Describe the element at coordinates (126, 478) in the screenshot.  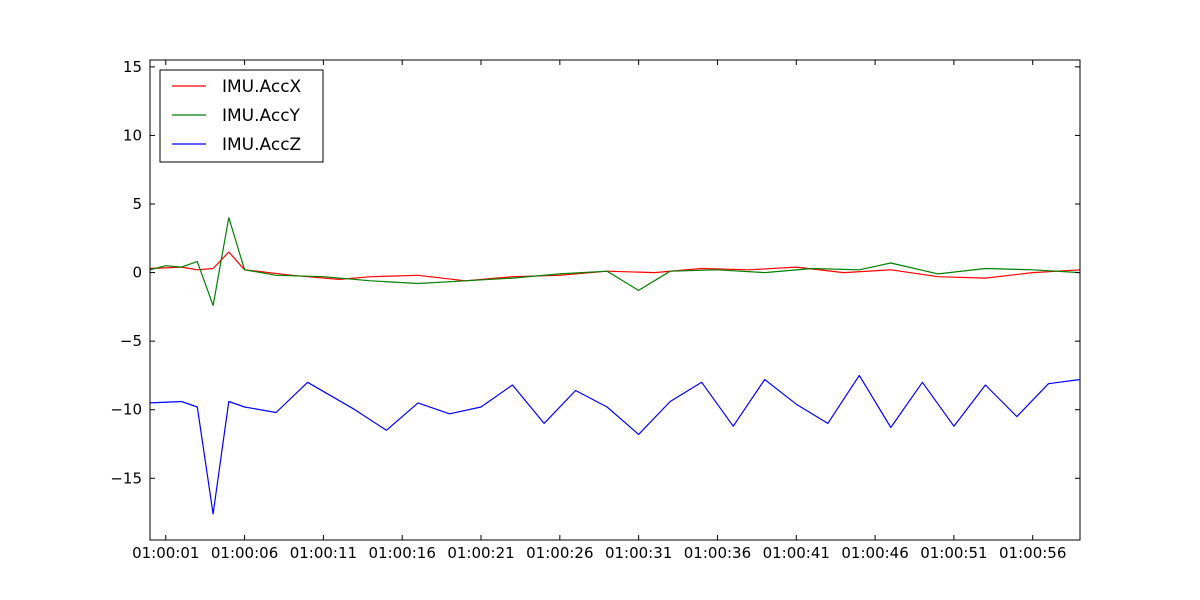
I see `y-tick-label: −15` at that location.